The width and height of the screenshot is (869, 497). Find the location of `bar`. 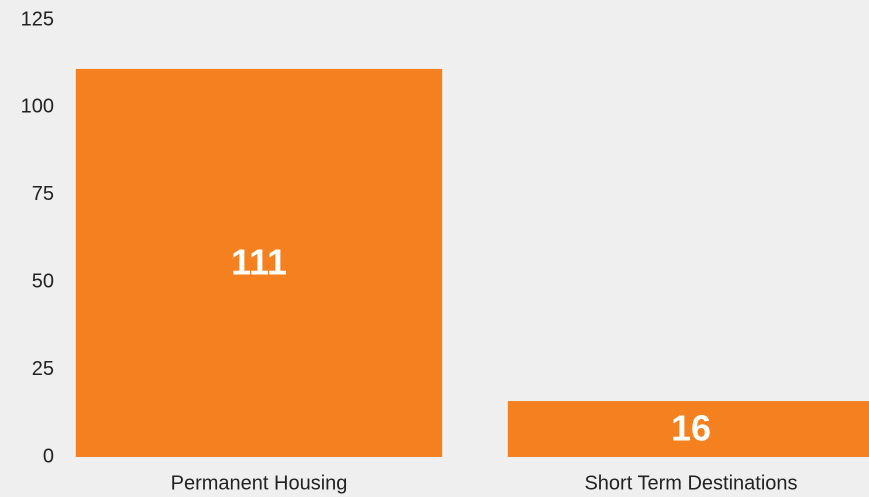

bar is located at coordinates (688, 429).